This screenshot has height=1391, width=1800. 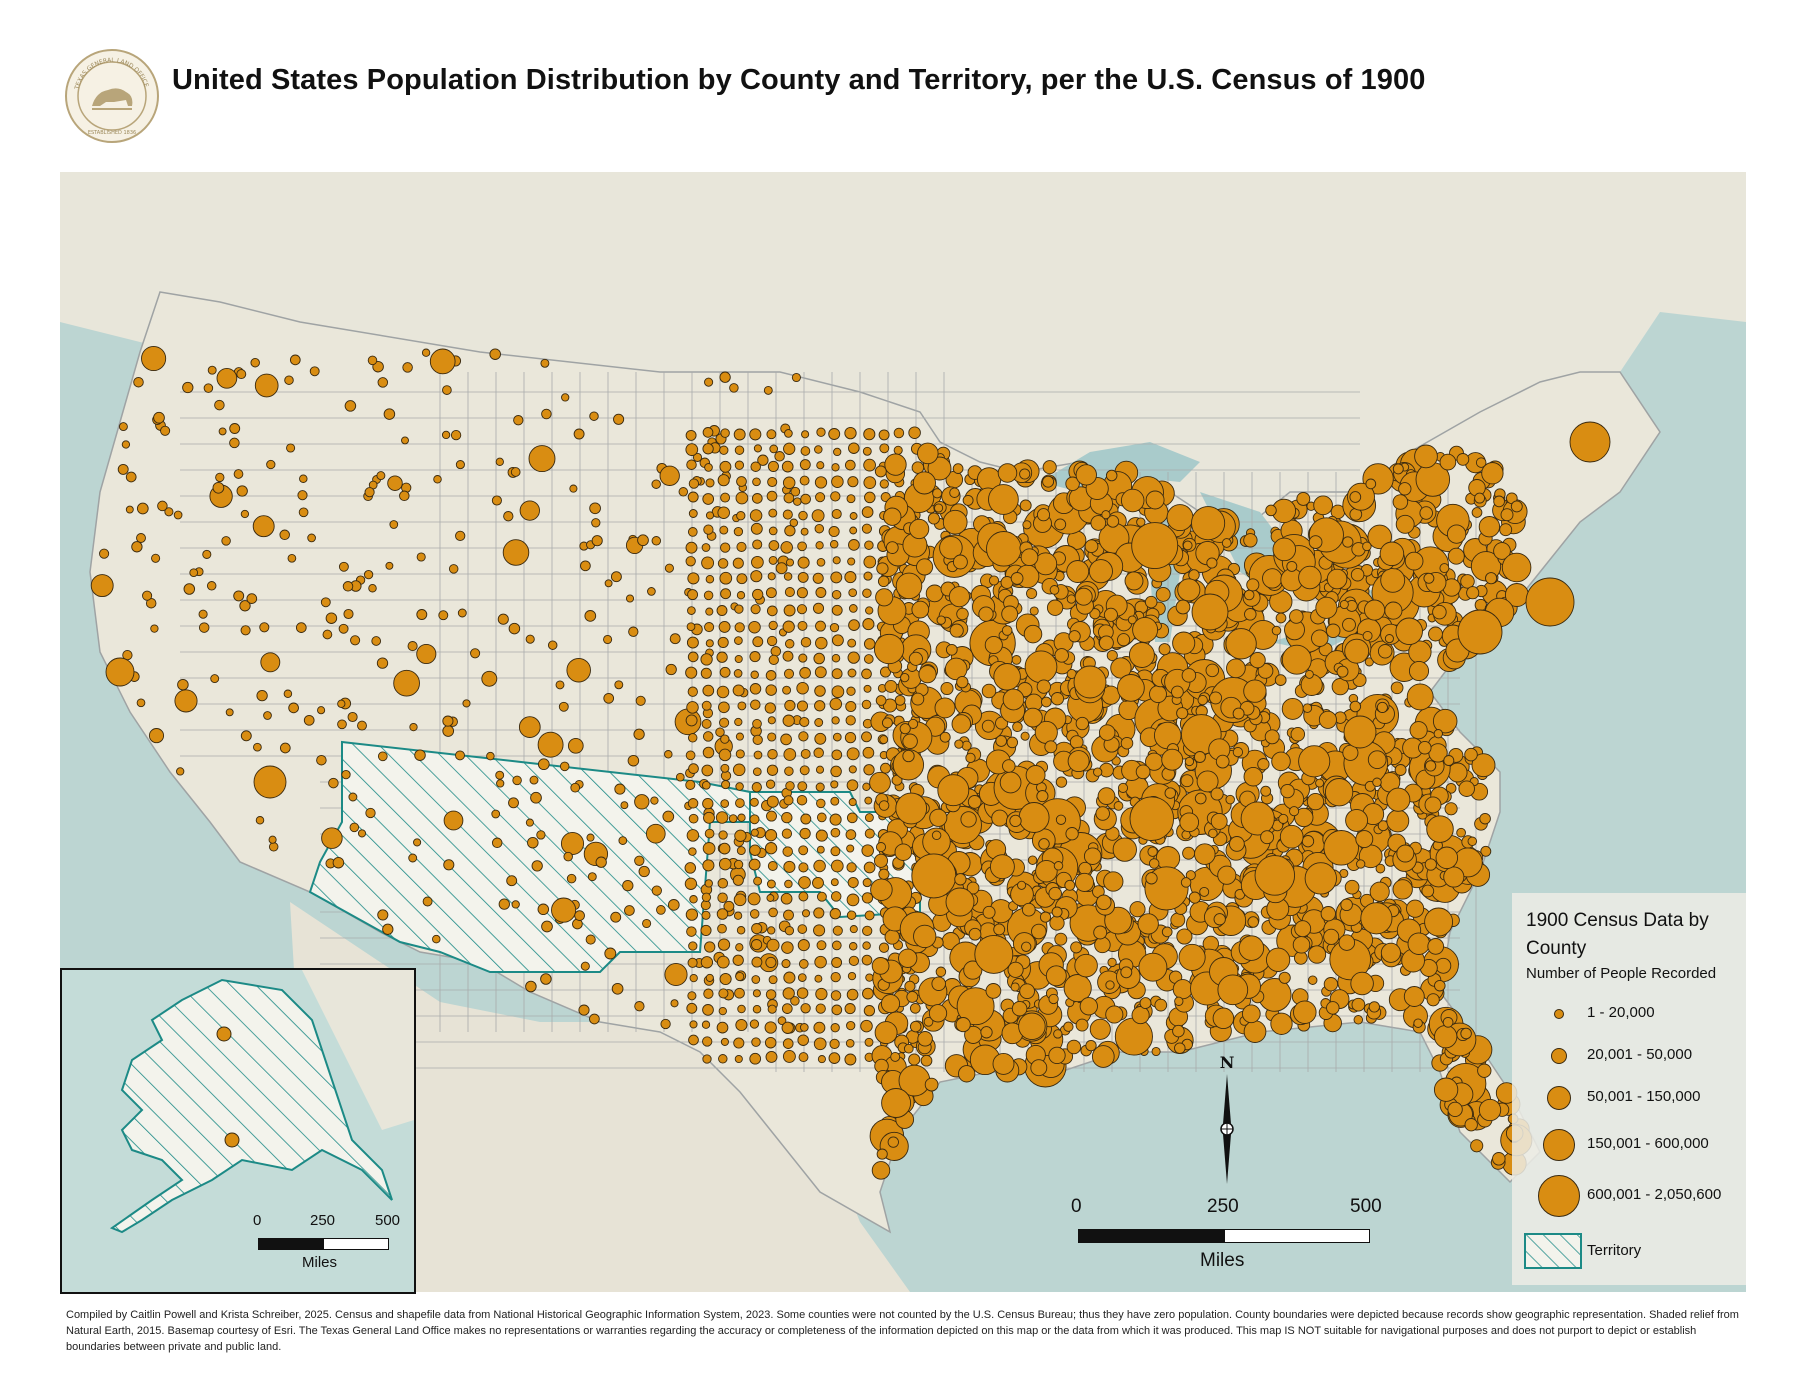 What do you see at coordinates (232, 1140) in the screenshot?
I see `alaska-population-symbol` at bounding box center [232, 1140].